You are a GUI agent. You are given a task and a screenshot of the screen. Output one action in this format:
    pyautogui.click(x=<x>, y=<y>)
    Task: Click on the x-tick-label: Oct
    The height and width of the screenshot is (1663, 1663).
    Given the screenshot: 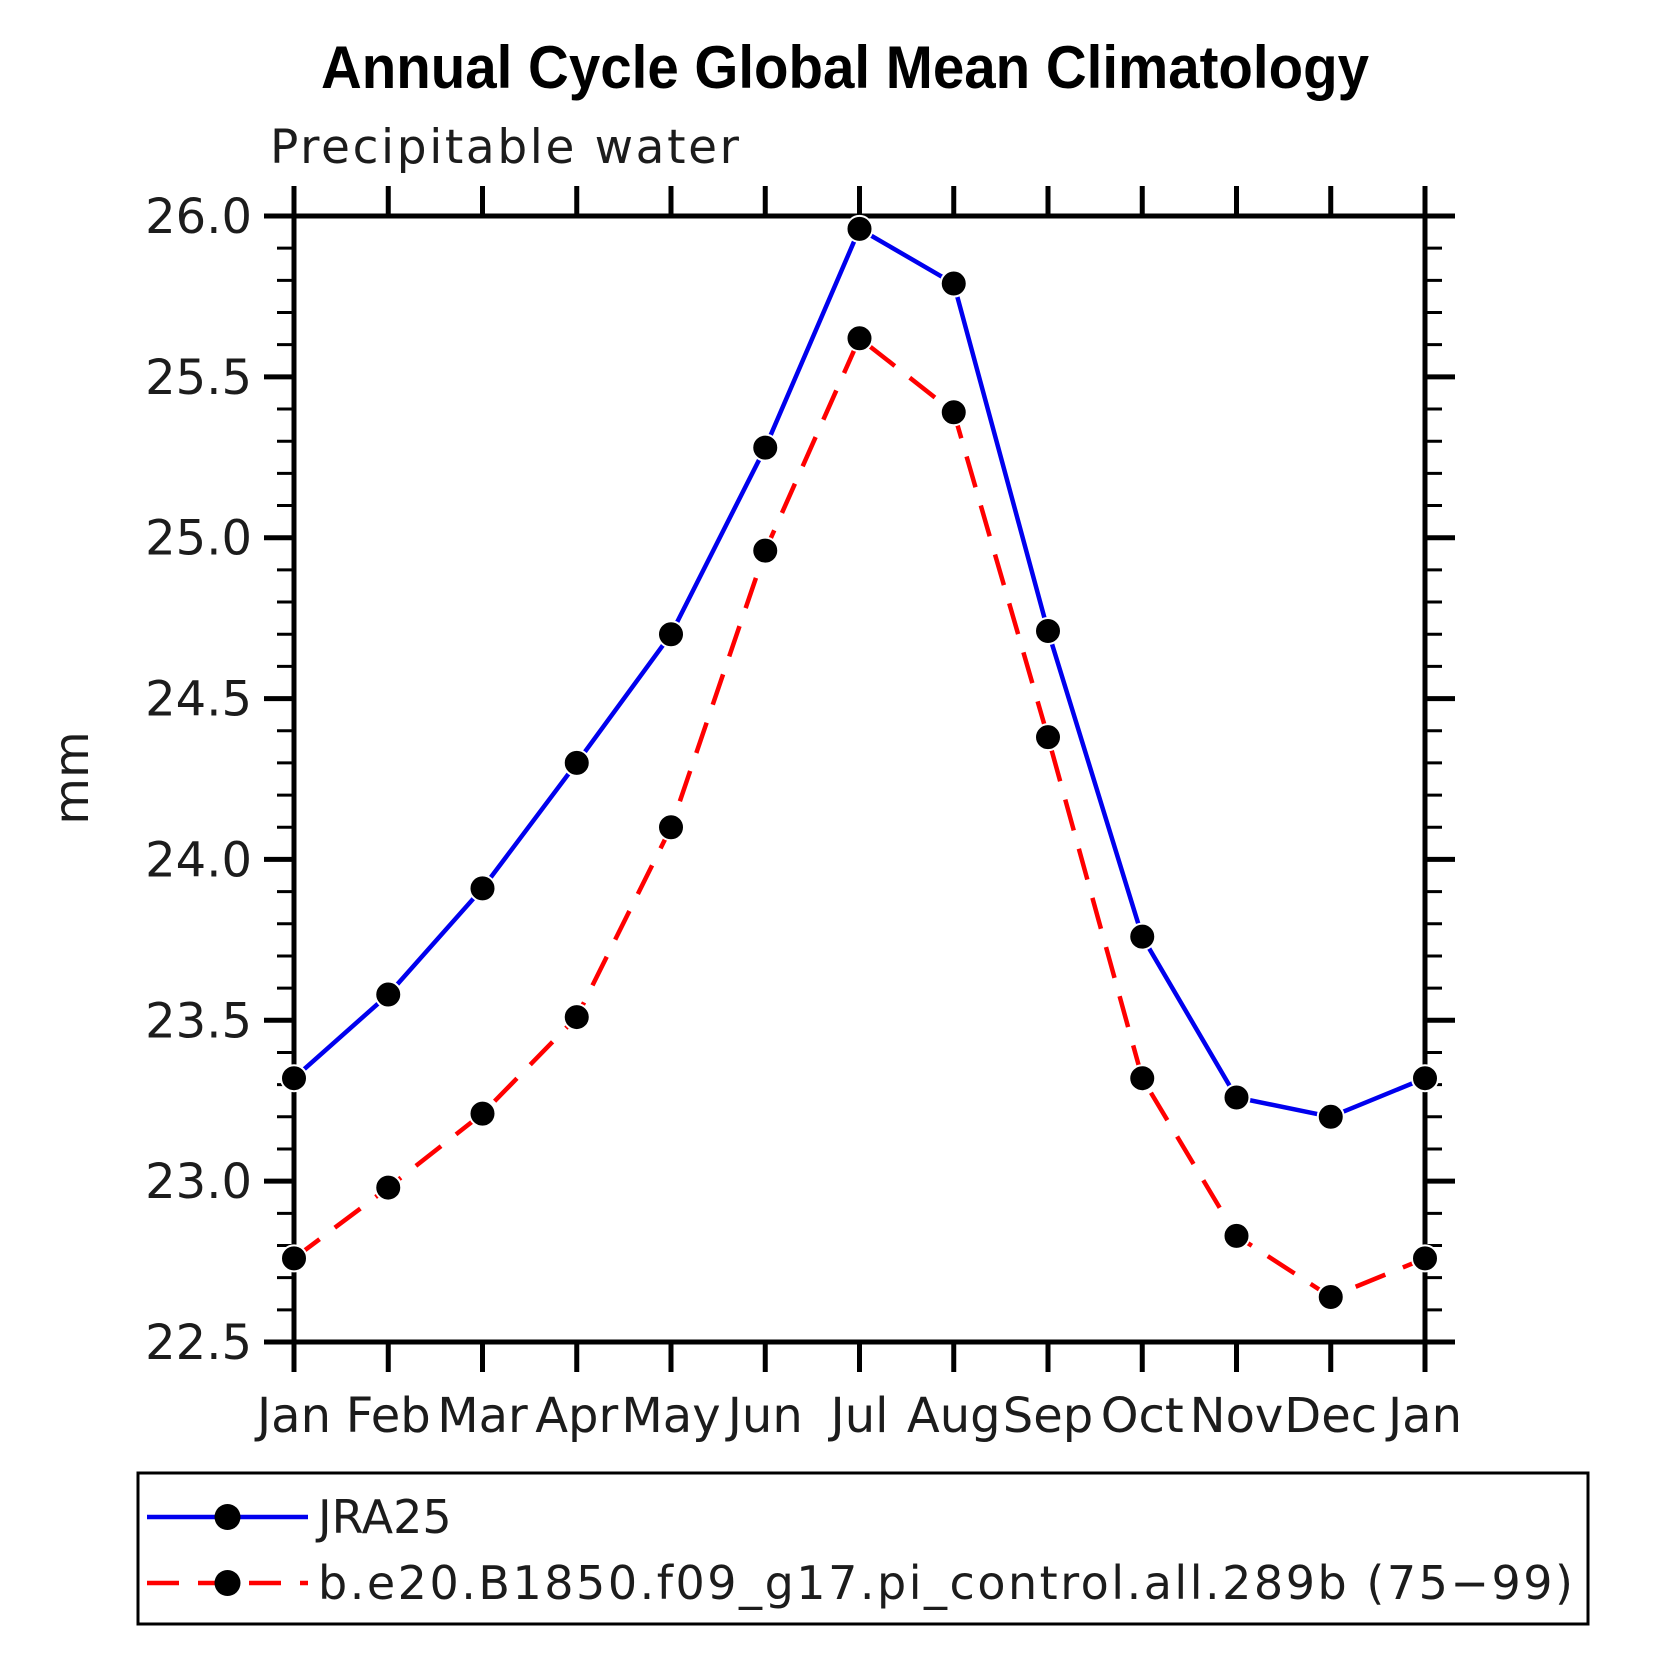 What is the action you would take?
    pyautogui.click(x=1142, y=1416)
    